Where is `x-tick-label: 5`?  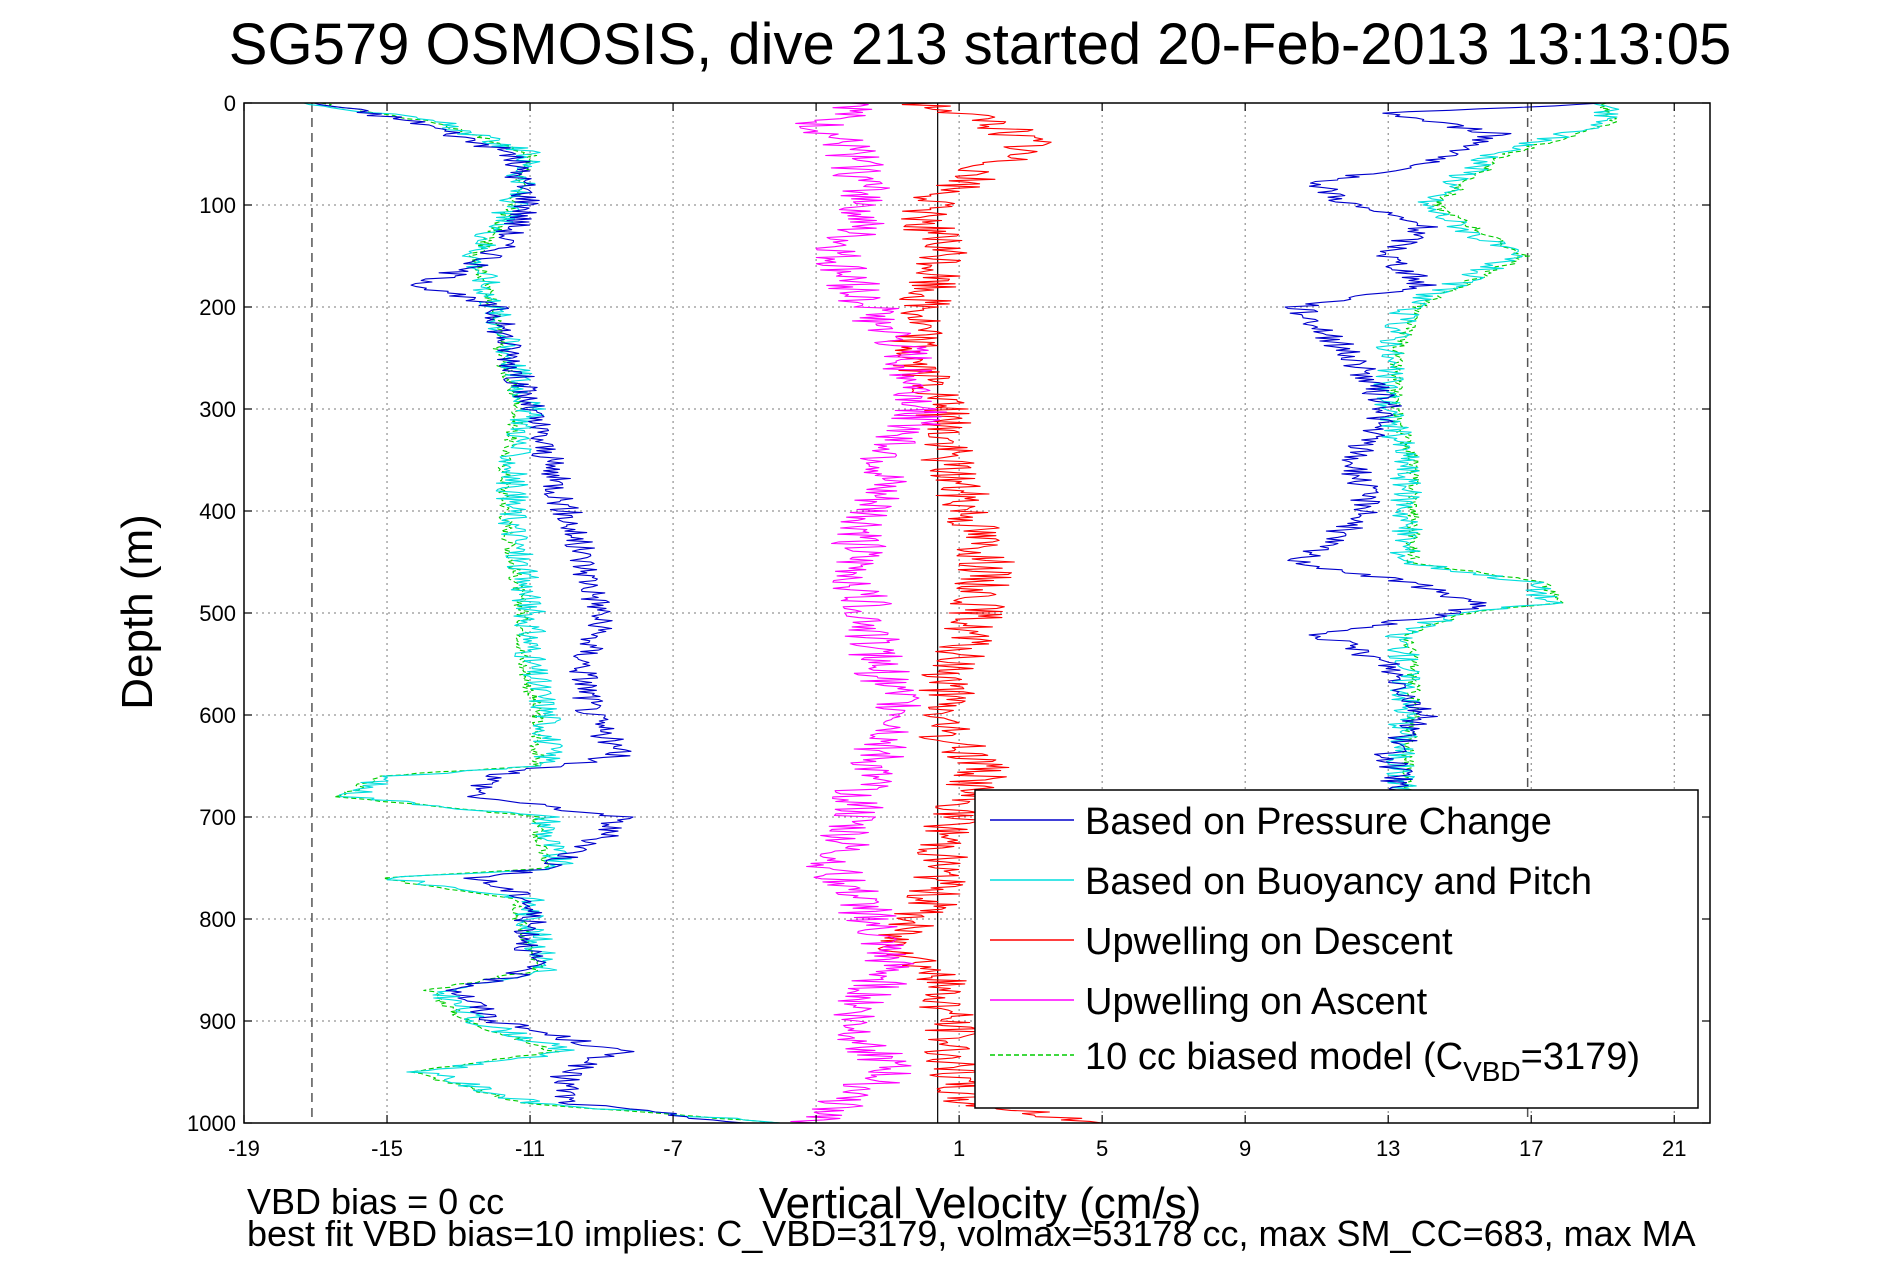 x-tick-label: 5 is located at coordinates (1102, 1148).